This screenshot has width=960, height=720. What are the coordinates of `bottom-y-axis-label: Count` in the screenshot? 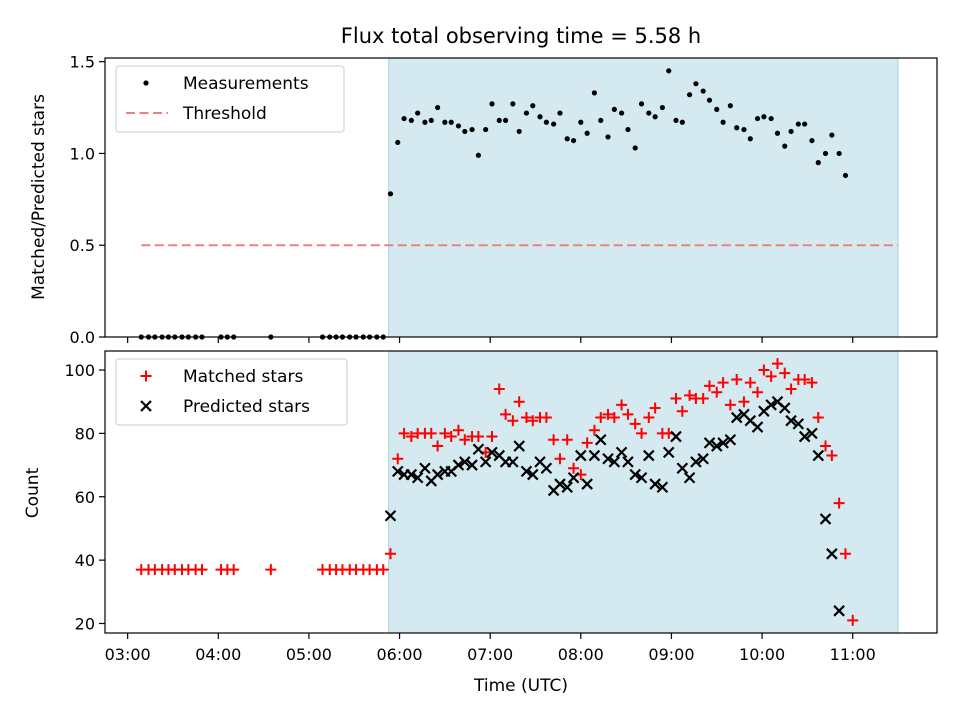 It's located at (33, 492).